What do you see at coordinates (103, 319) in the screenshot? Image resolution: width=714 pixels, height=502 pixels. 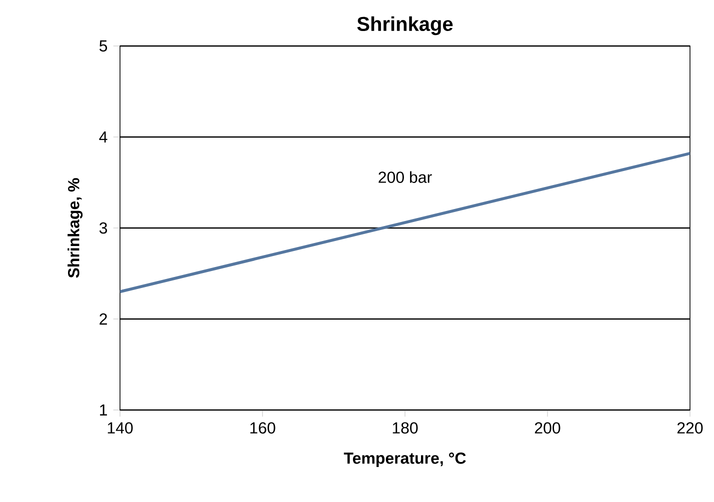 I see `y-tick-label: 2` at bounding box center [103, 319].